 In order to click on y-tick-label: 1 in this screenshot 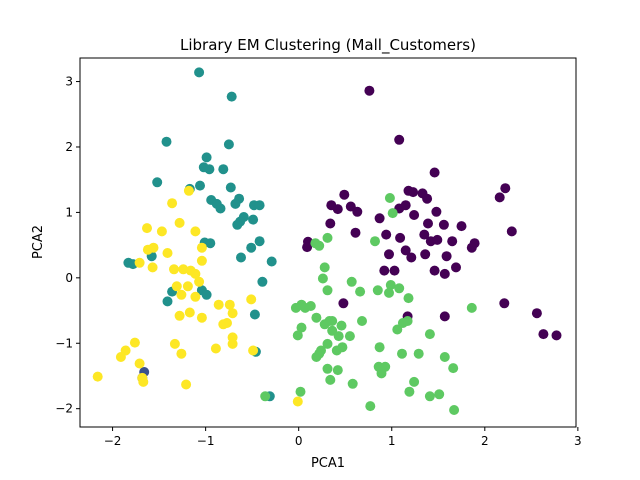, I will do `click(69, 212)`.